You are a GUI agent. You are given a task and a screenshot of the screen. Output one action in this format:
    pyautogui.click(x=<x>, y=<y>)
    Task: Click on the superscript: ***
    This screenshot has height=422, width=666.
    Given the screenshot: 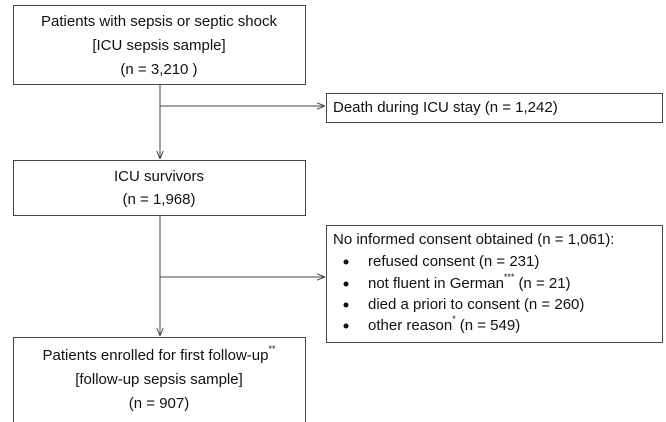 What is the action you would take?
    pyautogui.click(x=509, y=277)
    